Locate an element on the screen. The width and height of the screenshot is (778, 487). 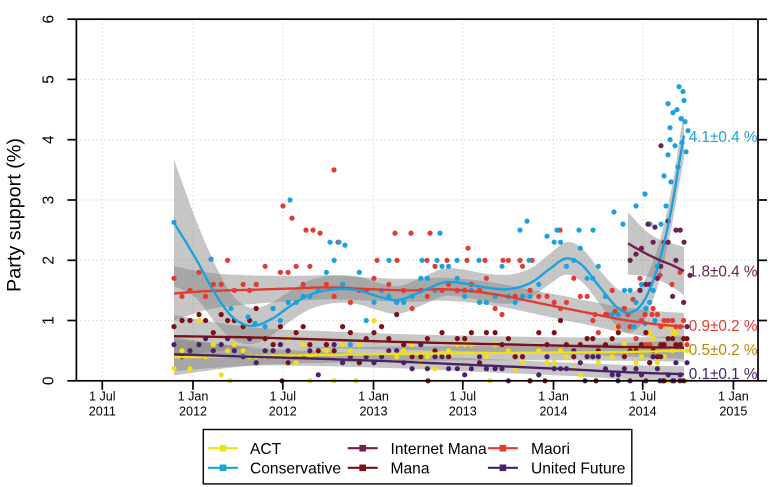
svg-text: 1 is located at coordinates (49, 320).